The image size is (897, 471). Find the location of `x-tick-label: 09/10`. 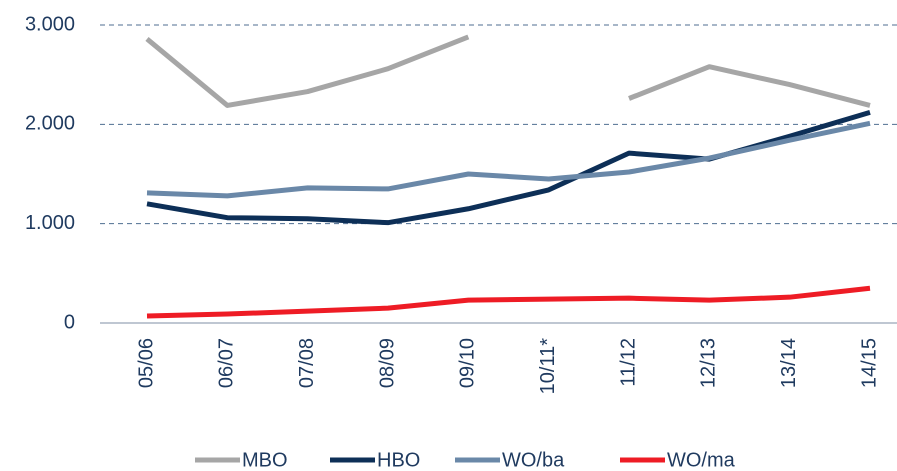

x-tick-label: 09/10 is located at coordinates (468, 363).